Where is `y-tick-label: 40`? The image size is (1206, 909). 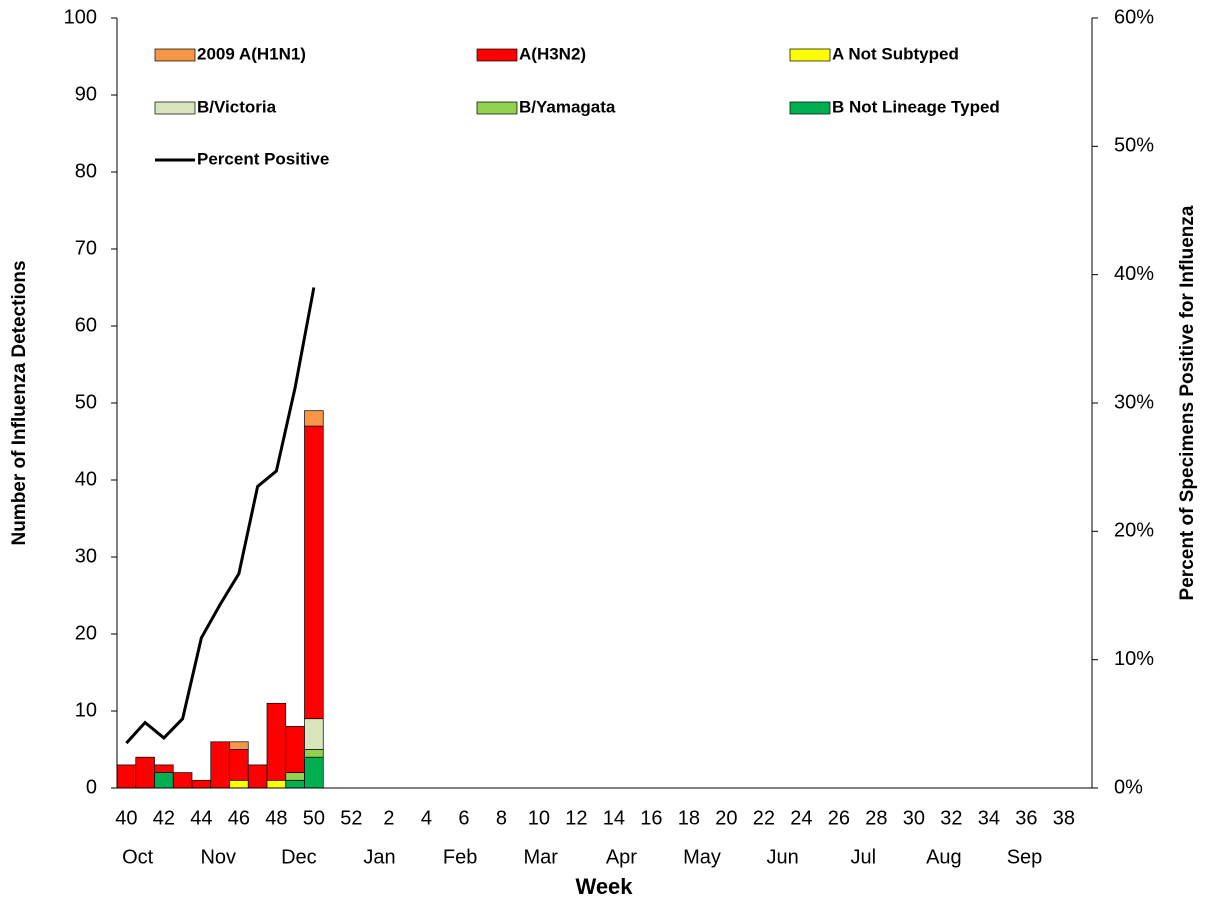 y-tick-label: 40 is located at coordinates (86, 479).